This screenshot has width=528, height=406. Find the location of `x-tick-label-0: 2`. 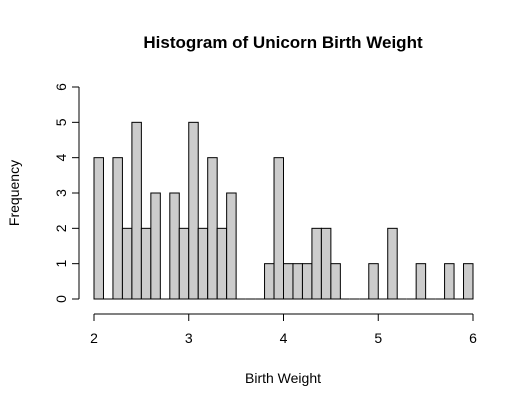

x-tick-label-0: 2 is located at coordinates (94, 338).